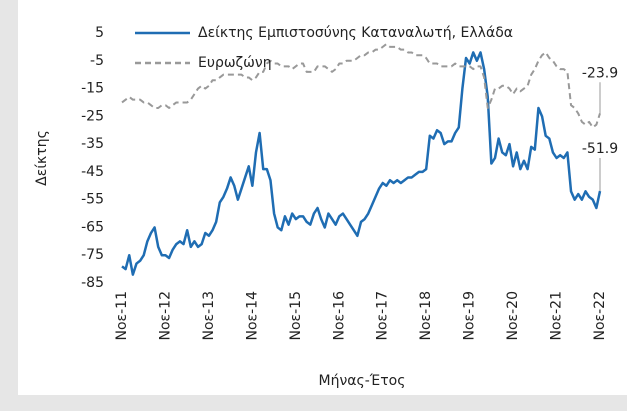  I want to click on annotation: -23.9, so click(600, 73).